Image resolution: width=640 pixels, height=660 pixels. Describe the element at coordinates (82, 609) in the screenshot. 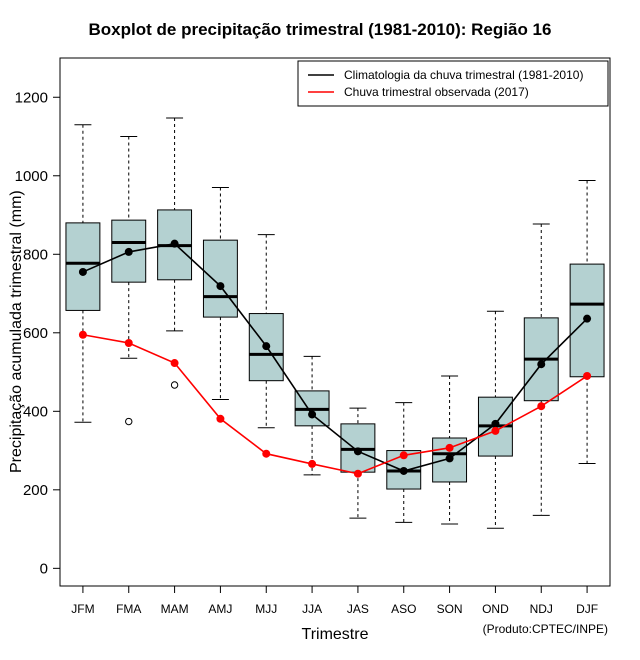

I see `x-tick-label: JFM` at that location.